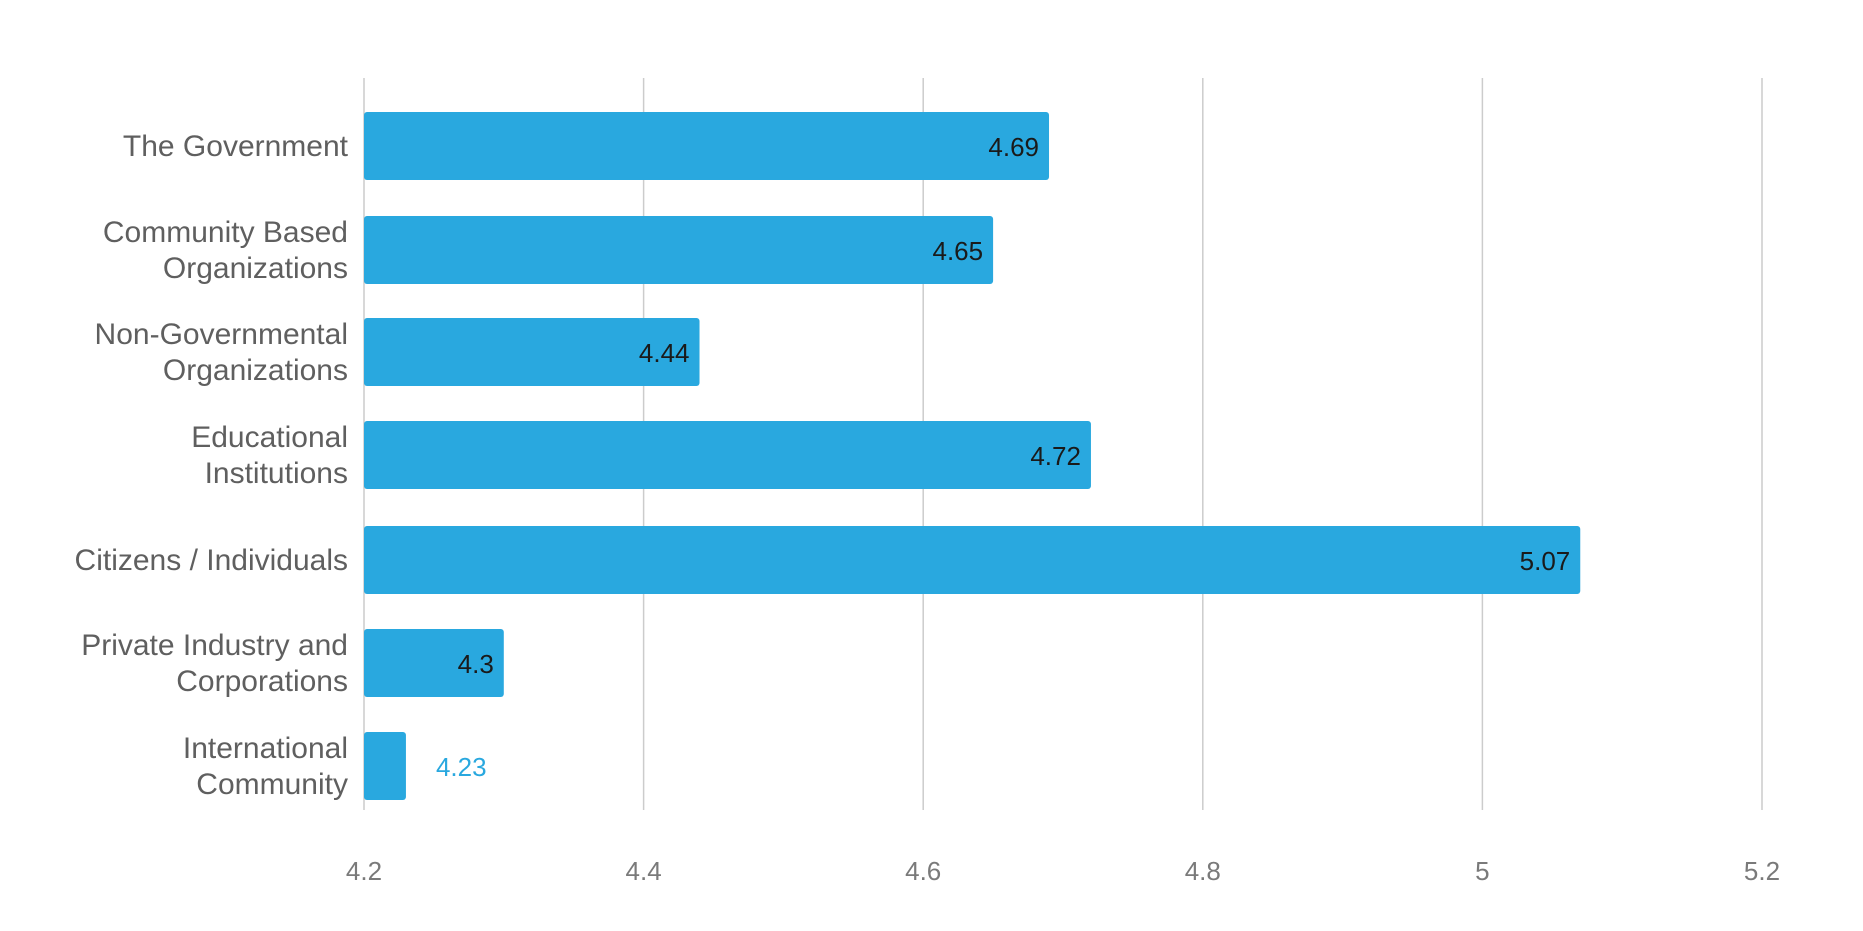 This screenshot has height=931, width=1863. What do you see at coordinates (476, 664) in the screenshot?
I see `value-label: 4.3` at bounding box center [476, 664].